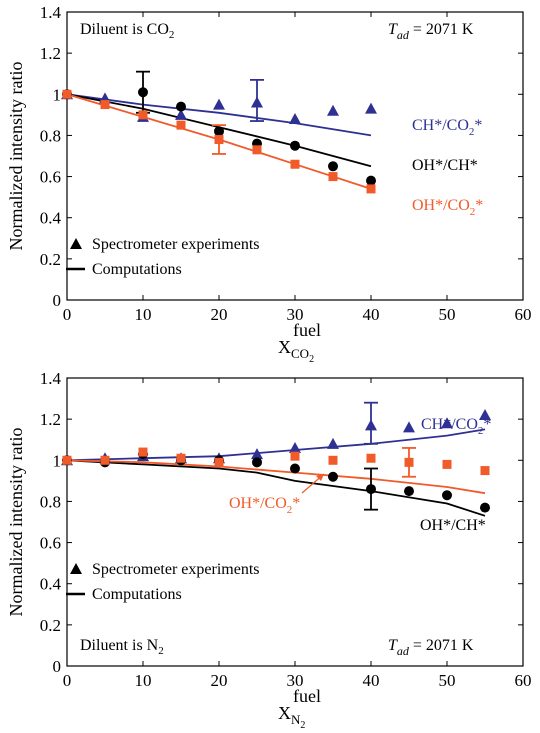 Image resolution: width=540 pixels, height=733 pixels. Describe the element at coordinates (441, 205) in the screenshot. I see `series-label-text: OH*/CO` at that location.